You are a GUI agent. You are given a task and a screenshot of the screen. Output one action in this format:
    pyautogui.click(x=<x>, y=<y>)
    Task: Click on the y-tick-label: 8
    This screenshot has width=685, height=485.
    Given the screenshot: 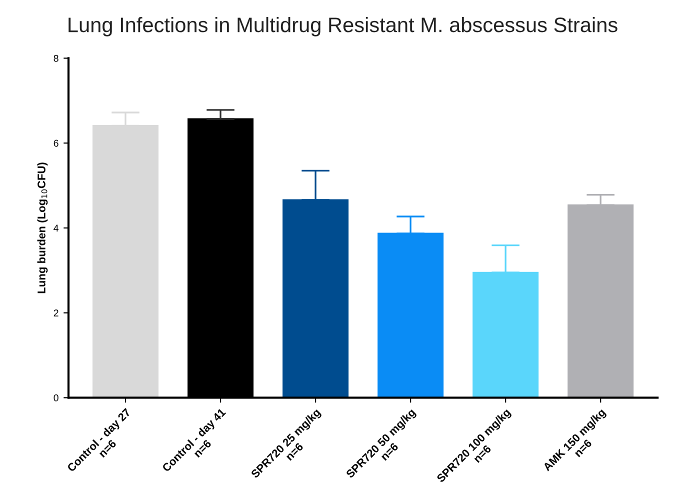 What is the action you would take?
    pyautogui.click(x=56, y=58)
    